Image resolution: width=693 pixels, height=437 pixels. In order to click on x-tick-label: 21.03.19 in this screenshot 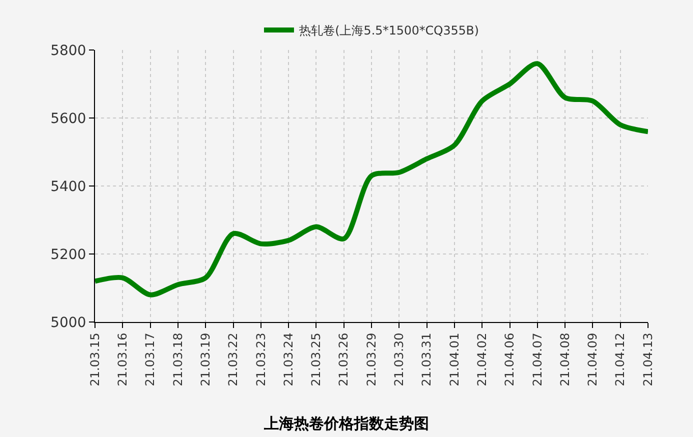, I will do `click(205, 359)`.